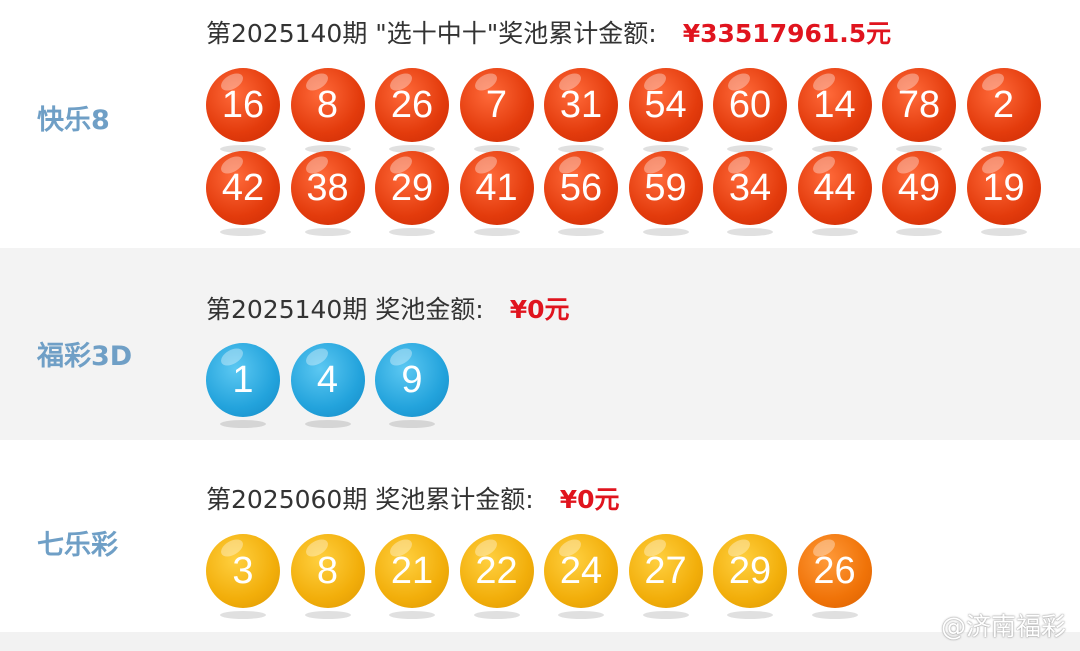  What do you see at coordinates (412, 385) in the screenshot?
I see `lottery-ball: 9` at bounding box center [412, 385].